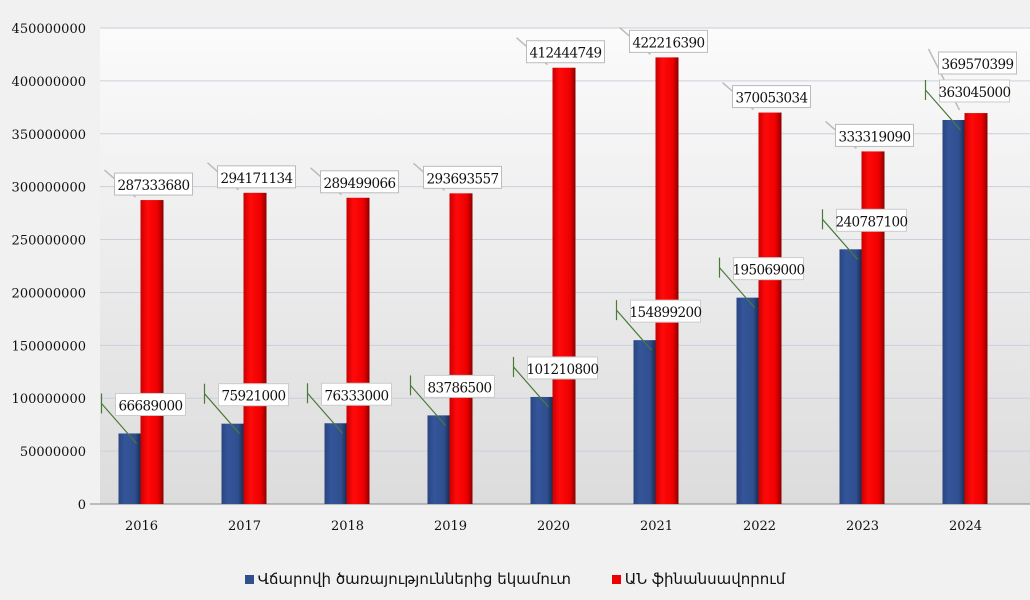 This screenshot has width=1030, height=600. I want to click on y-tick-label: 350000000, so click(49, 135).